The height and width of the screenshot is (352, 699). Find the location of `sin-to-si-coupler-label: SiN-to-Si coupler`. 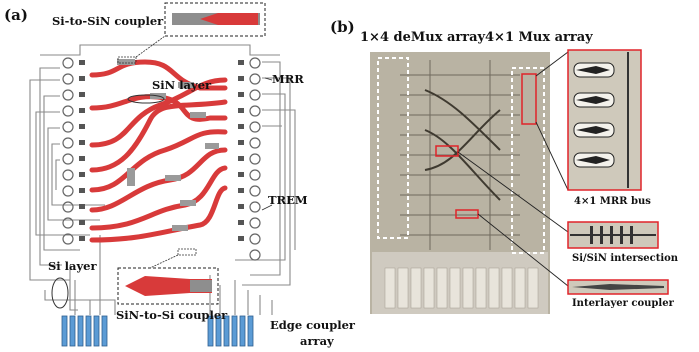

sin-to-si-coupler-label: SiN-to-Si coupler is located at coordinates (172, 315).